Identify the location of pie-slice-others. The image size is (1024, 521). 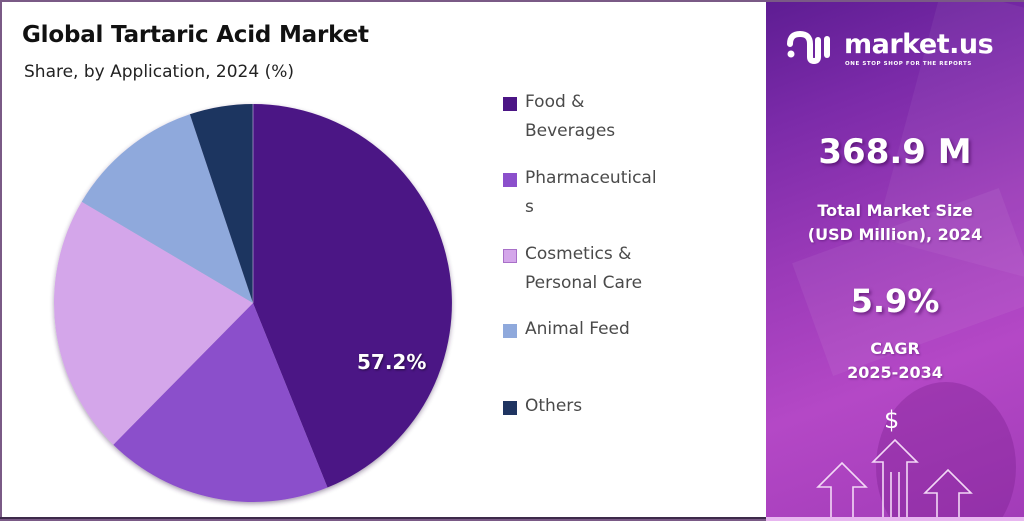
(221, 203).